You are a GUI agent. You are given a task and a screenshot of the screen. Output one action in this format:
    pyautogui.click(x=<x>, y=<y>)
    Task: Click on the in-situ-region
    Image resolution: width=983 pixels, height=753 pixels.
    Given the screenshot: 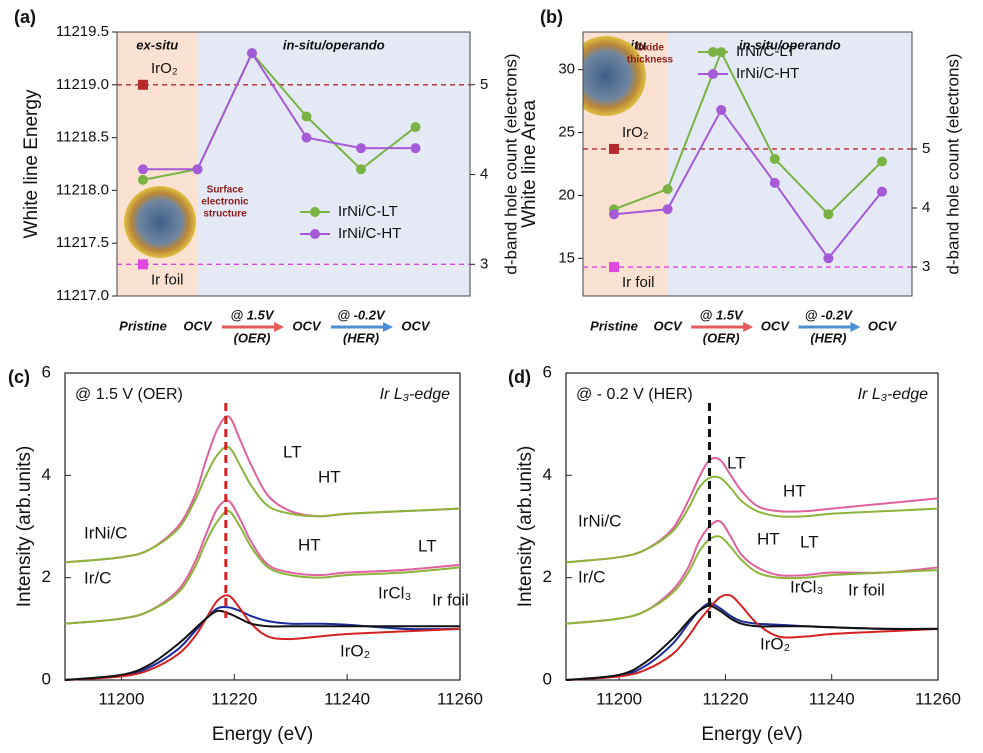 What is the action you would take?
    pyautogui.click(x=333, y=164)
    